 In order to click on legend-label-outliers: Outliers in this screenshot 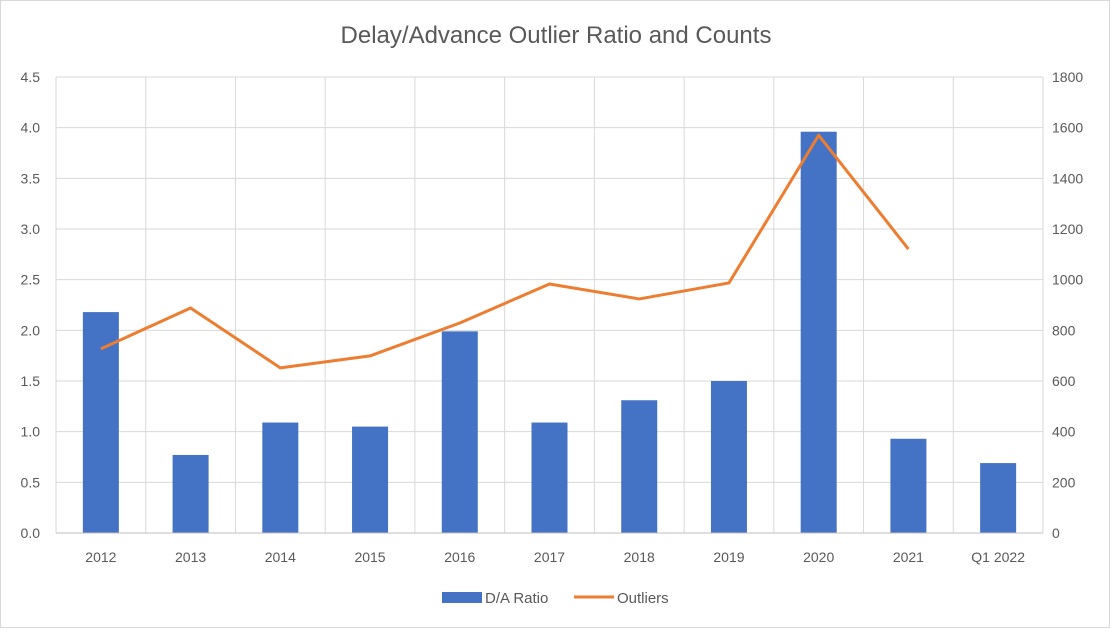, I will do `click(643, 598)`.